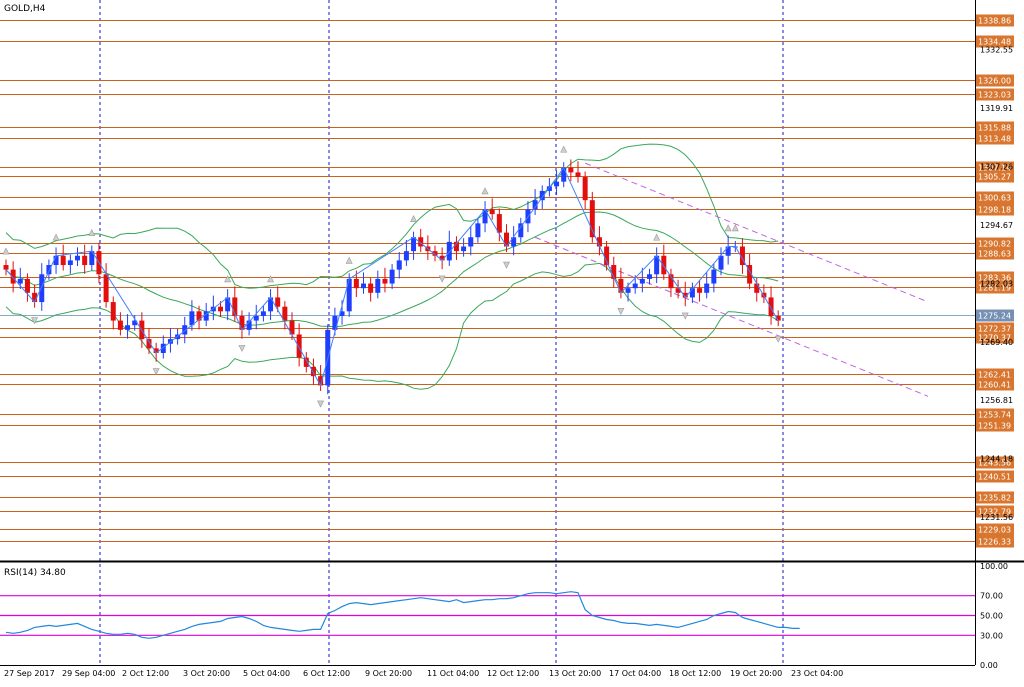 Image resolution: width=1024 pixels, height=687 pixels. I want to click on price-tick-label: 1294.67, so click(996, 225).